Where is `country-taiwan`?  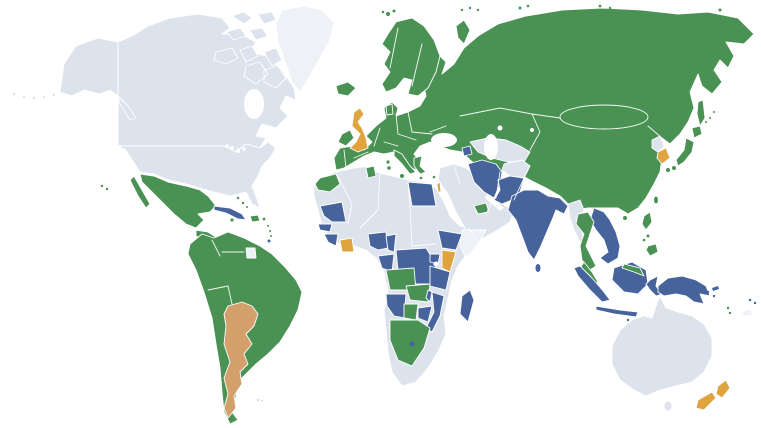 country-taiwan is located at coordinates (656, 200).